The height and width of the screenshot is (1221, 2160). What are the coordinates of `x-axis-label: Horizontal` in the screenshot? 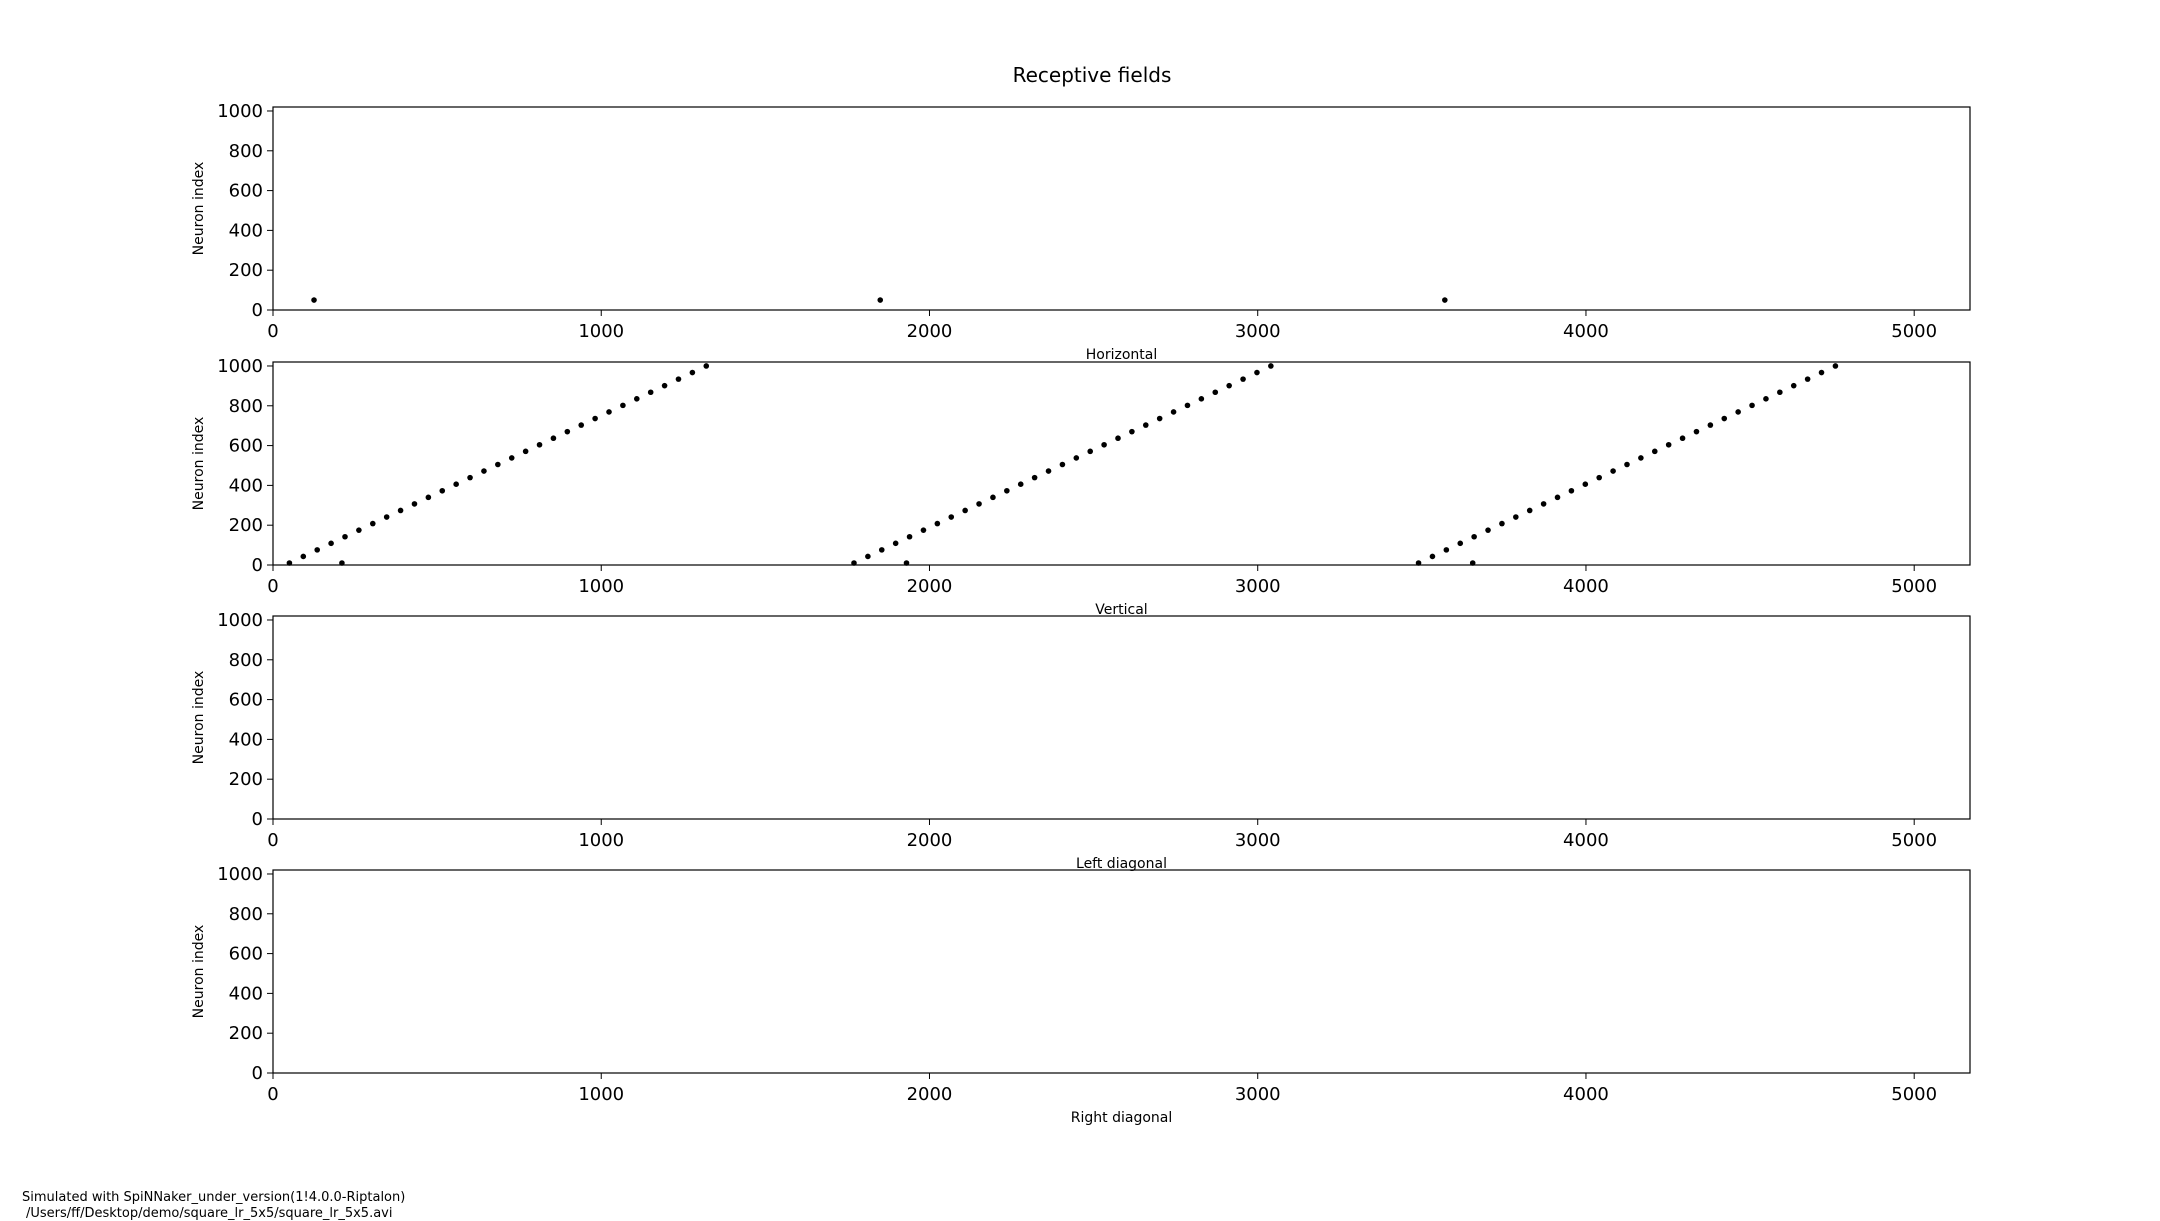 It's located at (1121, 355).